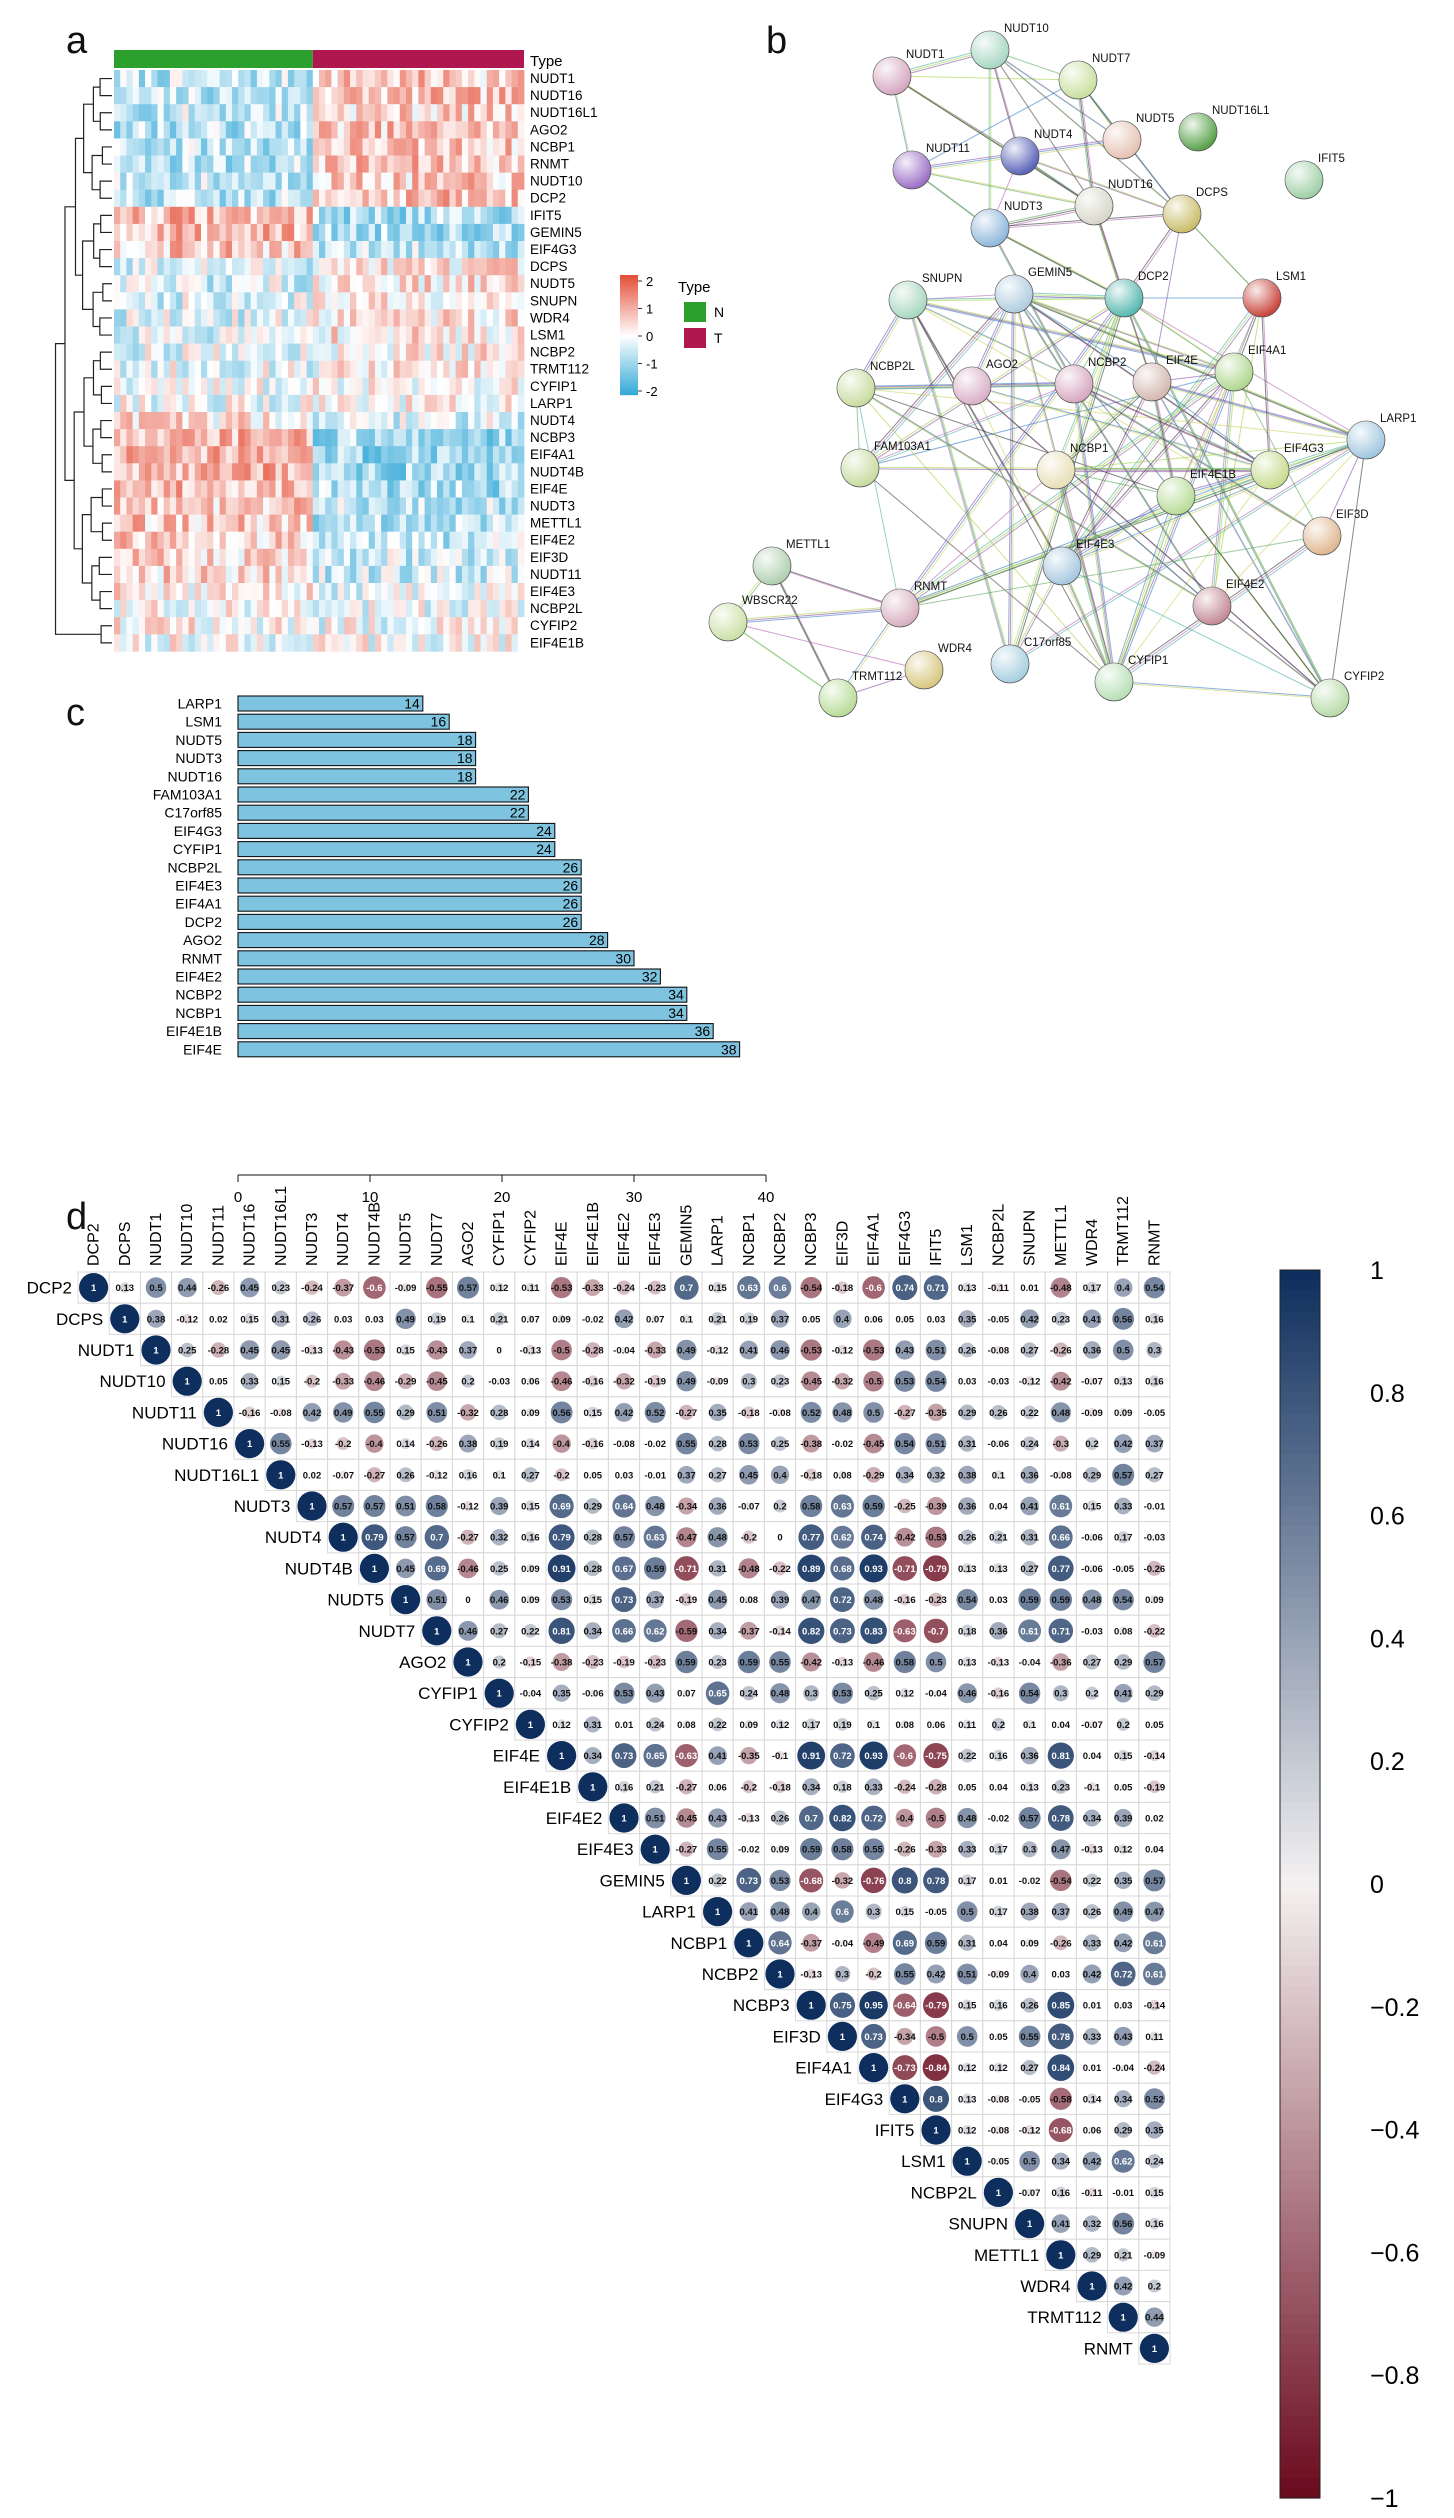 This screenshot has height=2518, width=1454. What do you see at coordinates (1123, 1569) in the screenshot?
I see `correlation-value: -0.05` at bounding box center [1123, 1569].